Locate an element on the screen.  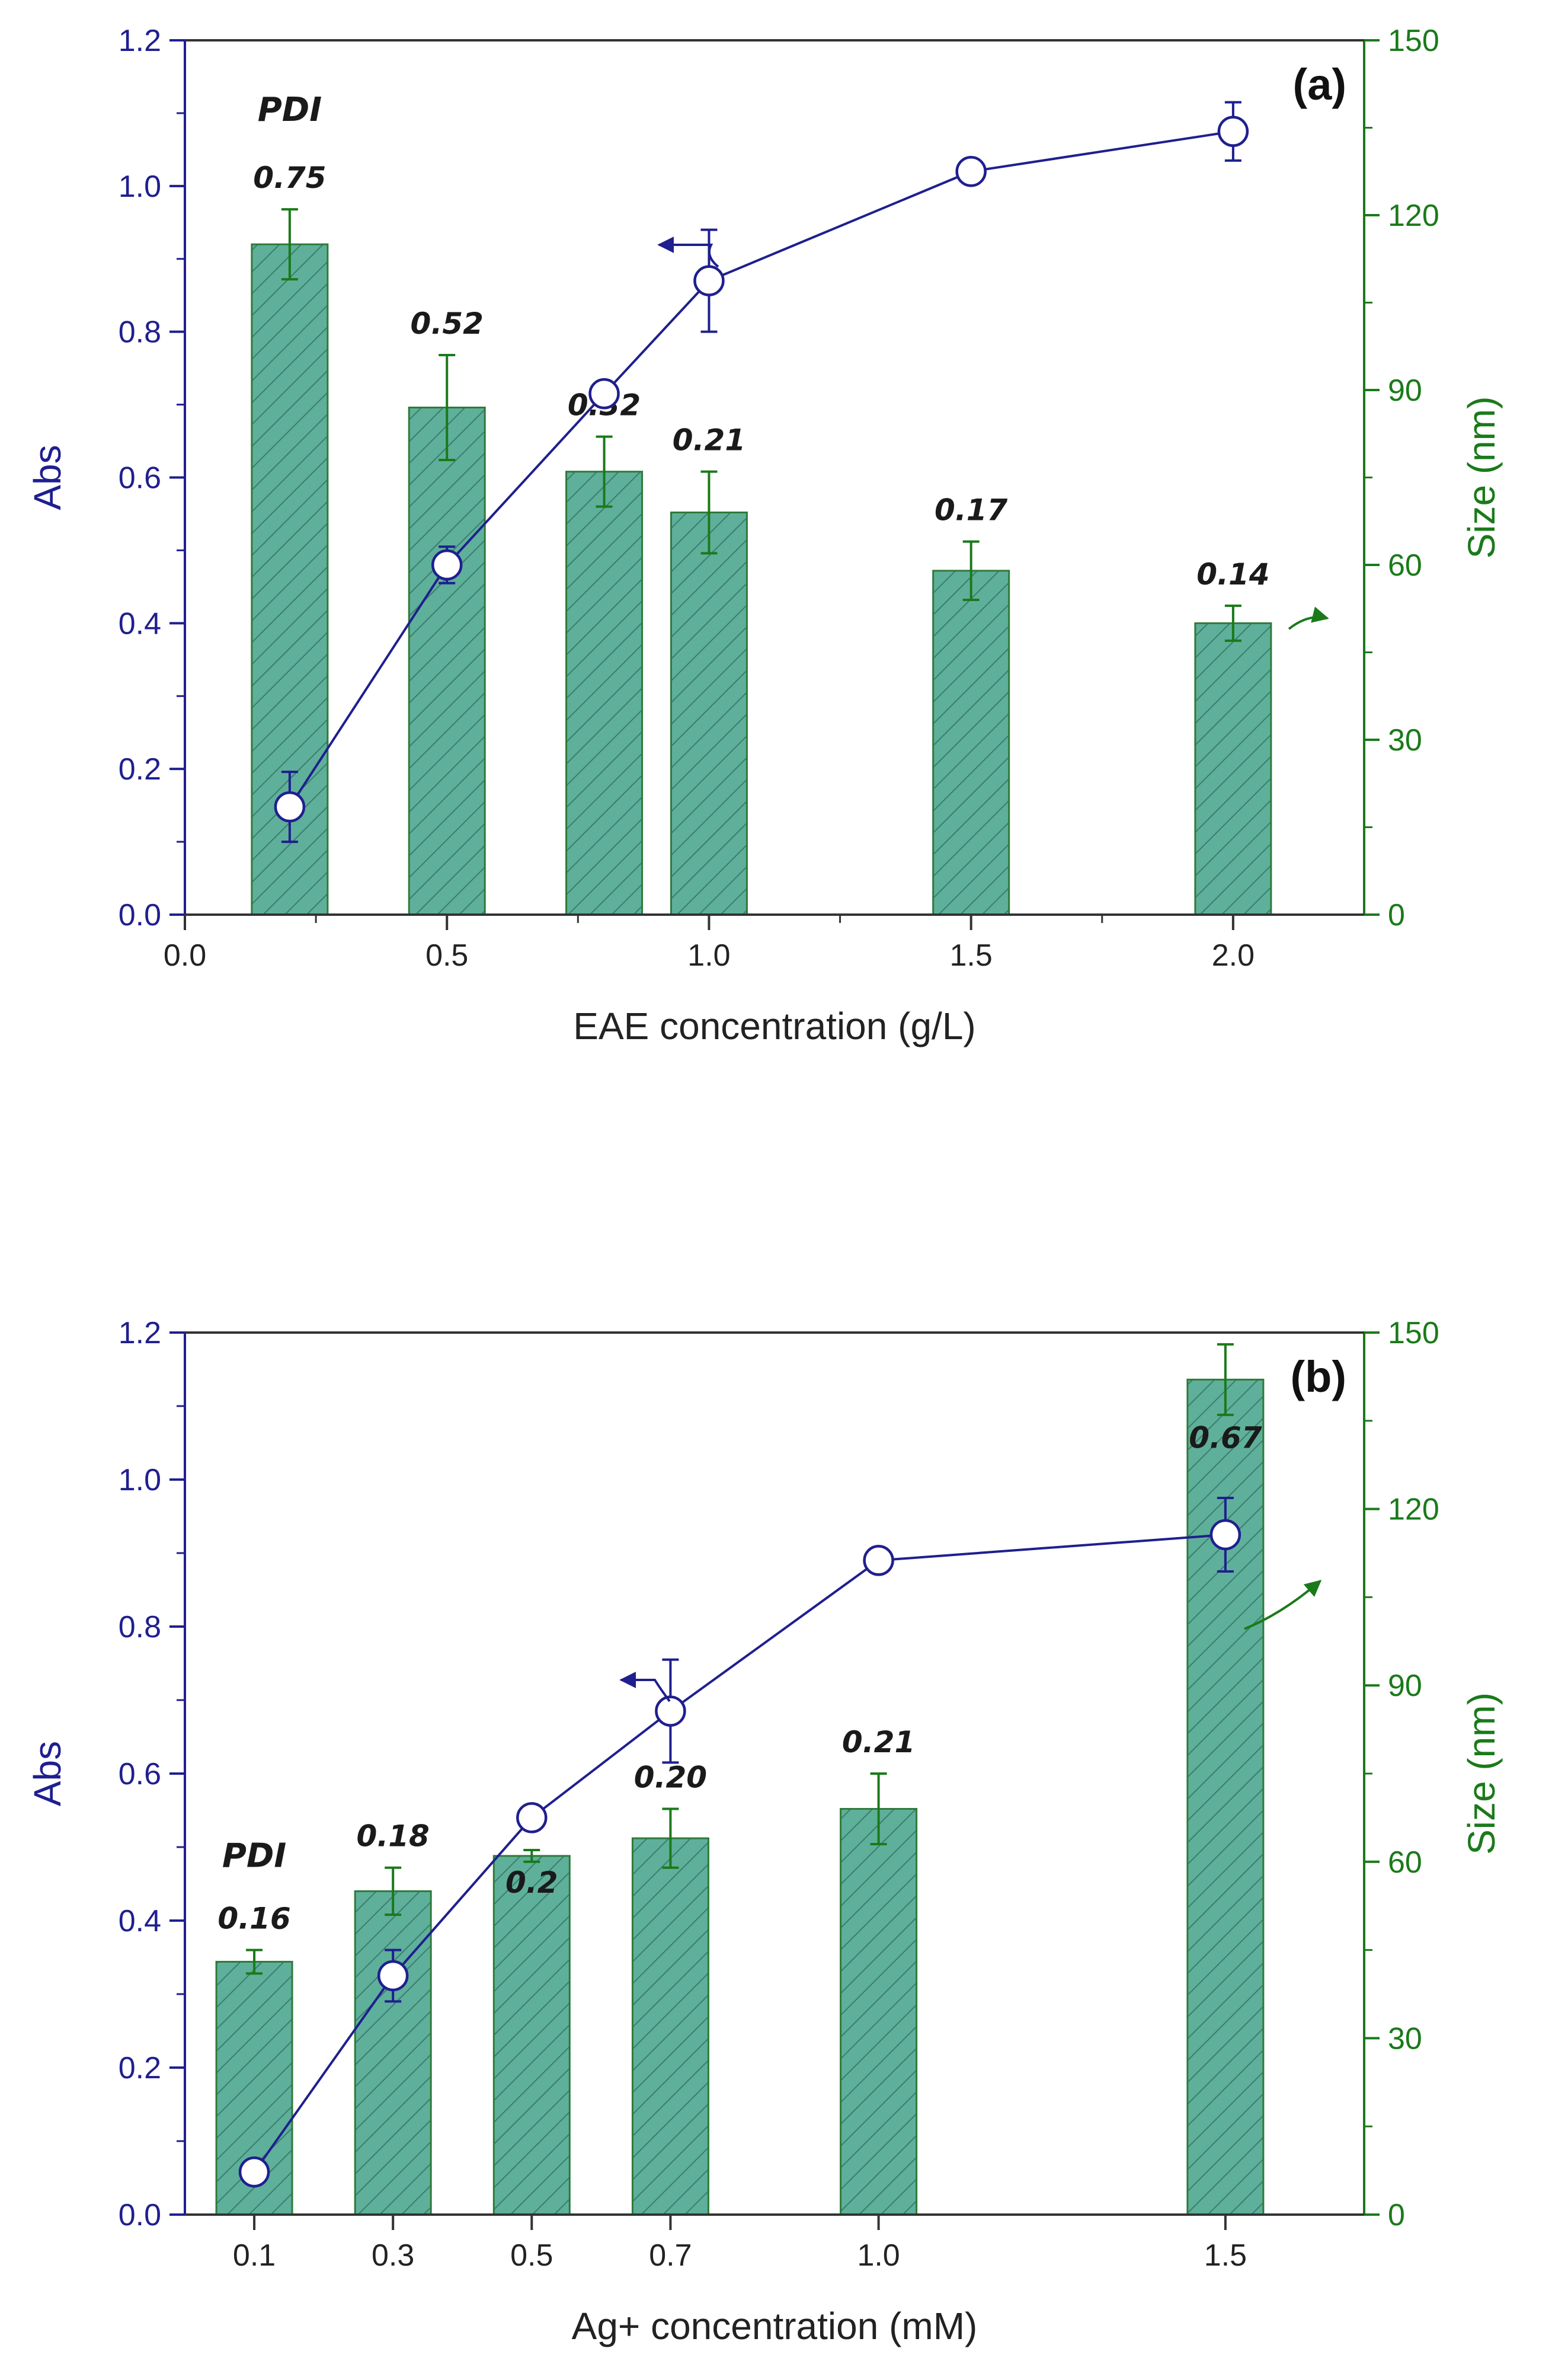
x-axis-title: EAE concentration (g/L) is located at coordinates (774, 1026).